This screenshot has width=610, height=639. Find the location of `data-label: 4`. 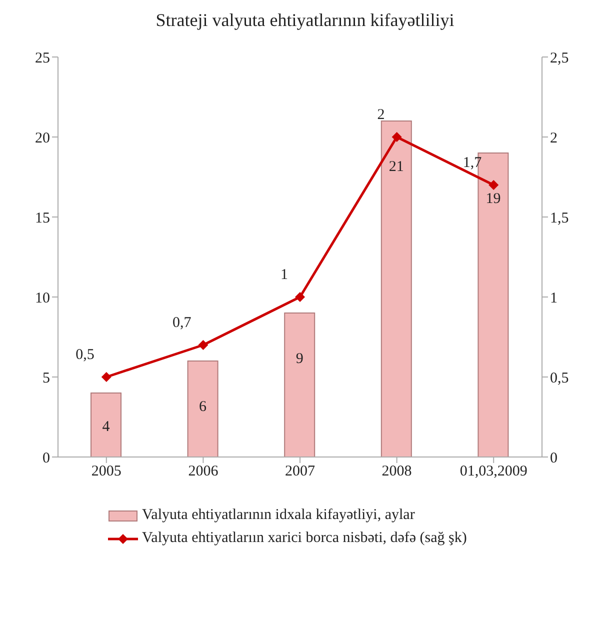

data-label: 4 is located at coordinates (106, 427).